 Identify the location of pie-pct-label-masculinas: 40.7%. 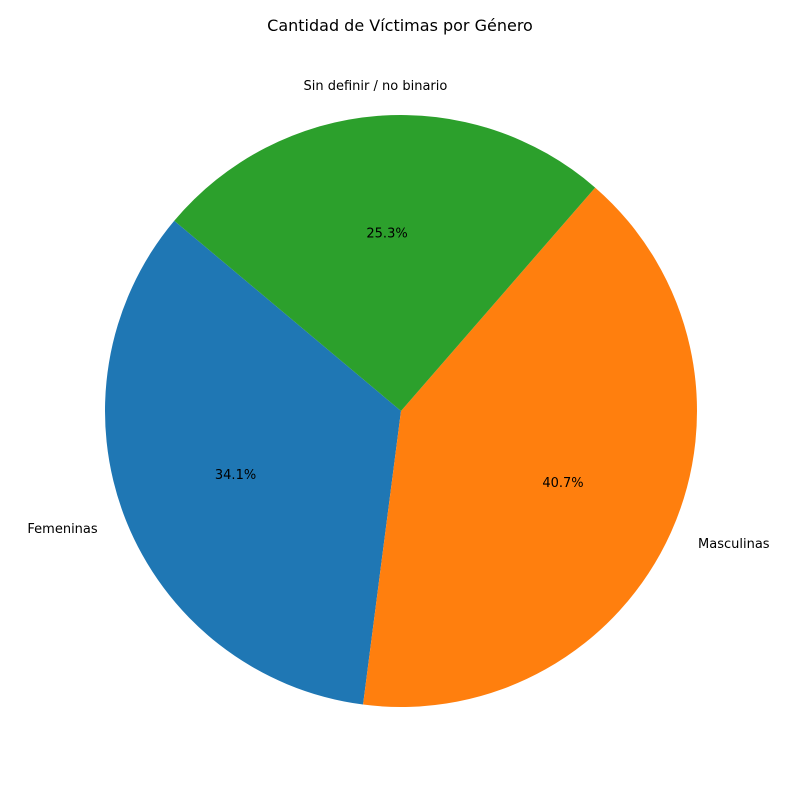
(562, 483).